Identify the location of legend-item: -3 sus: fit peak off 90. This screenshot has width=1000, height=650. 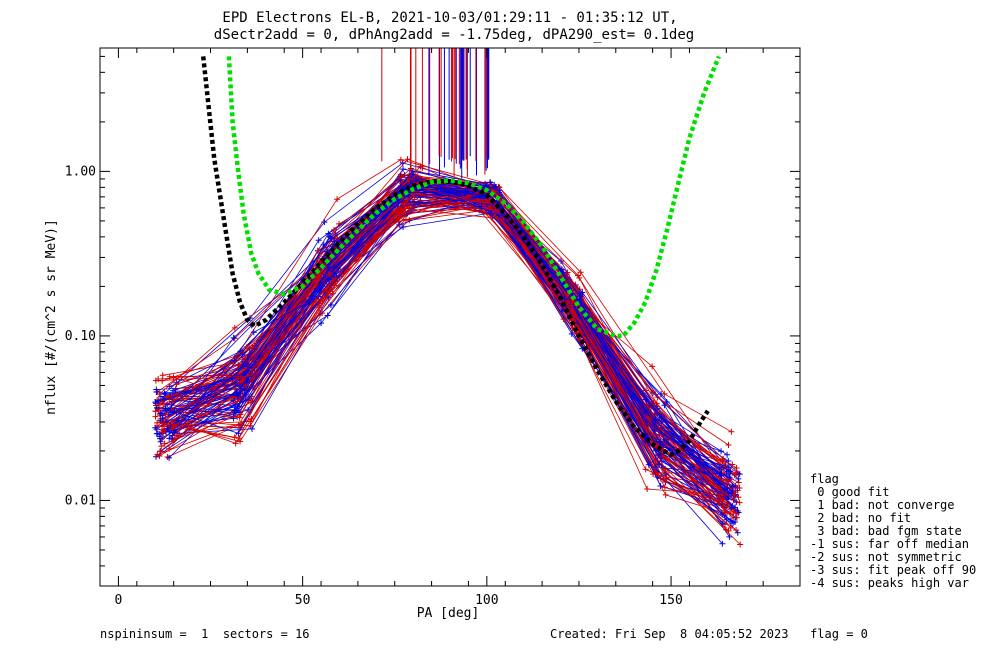
(893, 570).